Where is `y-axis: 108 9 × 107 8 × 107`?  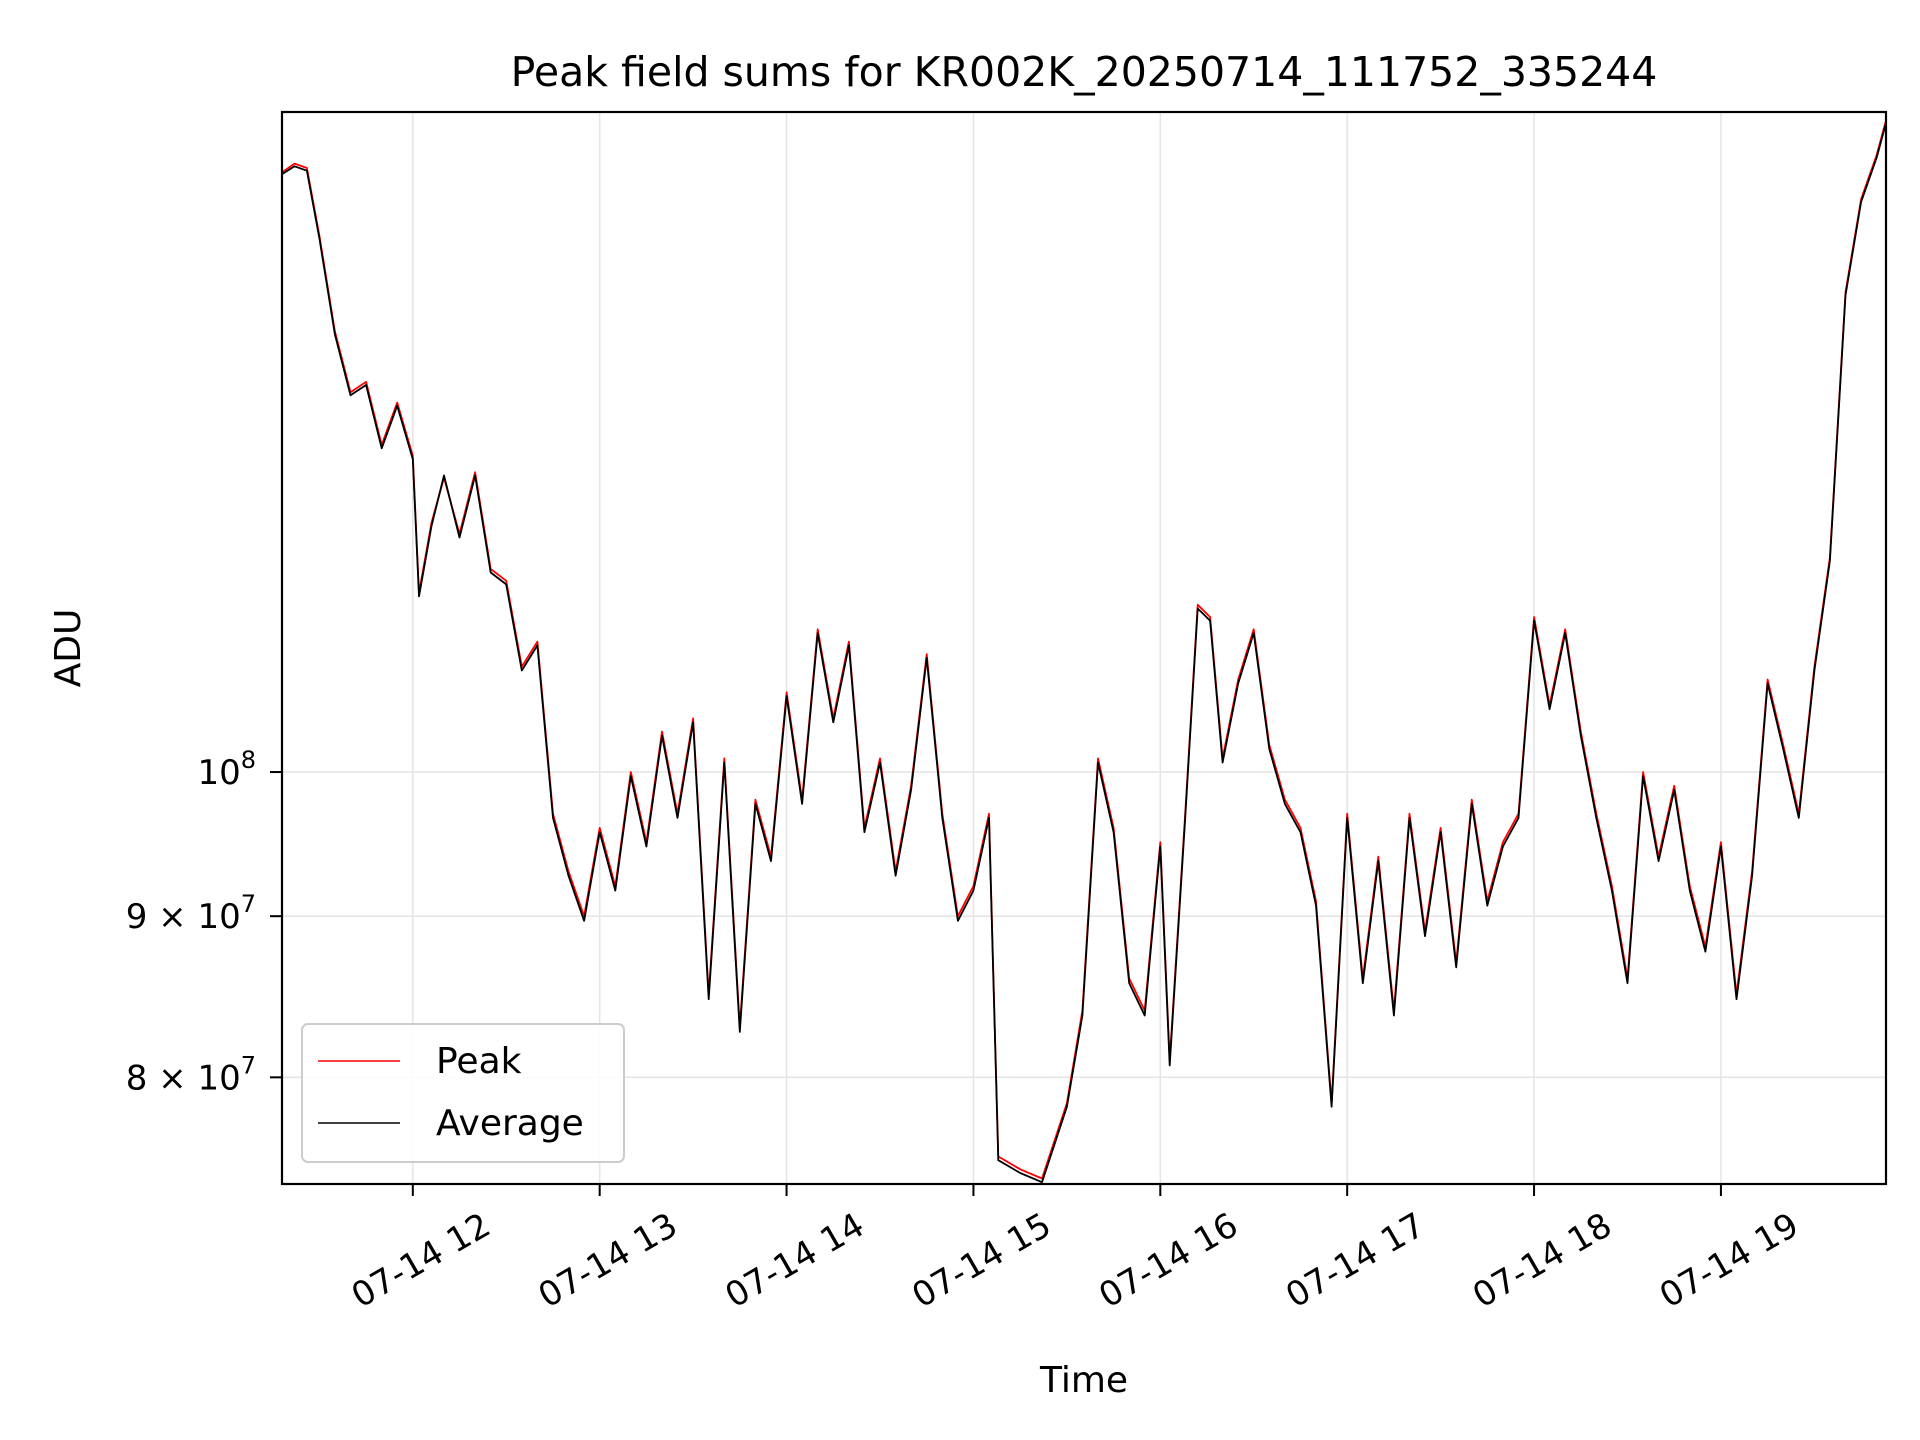
y-axis: 108 9 × 107 8 × 107 is located at coordinates (204, 922).